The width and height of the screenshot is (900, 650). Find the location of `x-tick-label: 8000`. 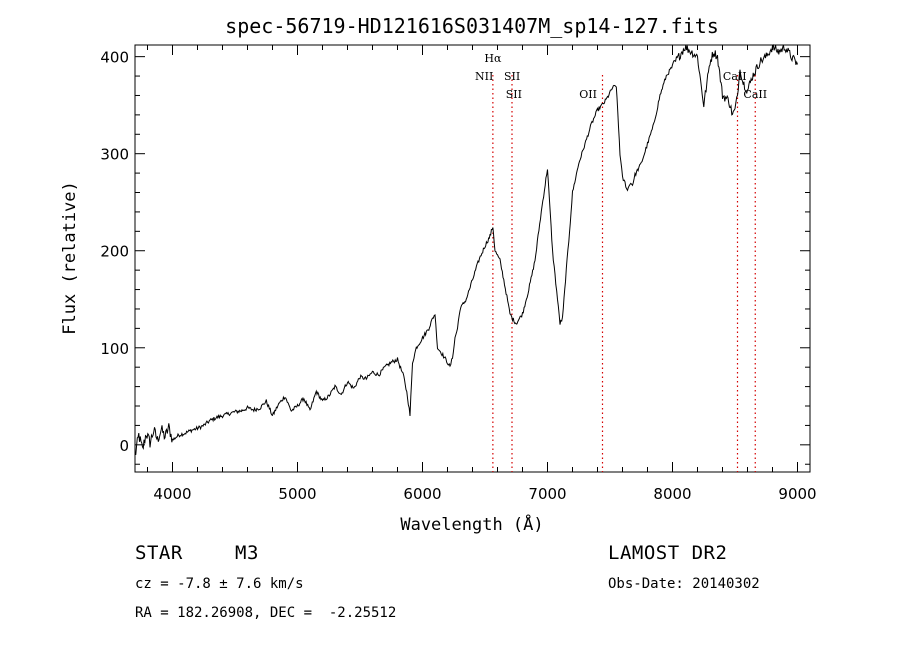

x-tick-label: 8000 is located at coordinates (672, 494).